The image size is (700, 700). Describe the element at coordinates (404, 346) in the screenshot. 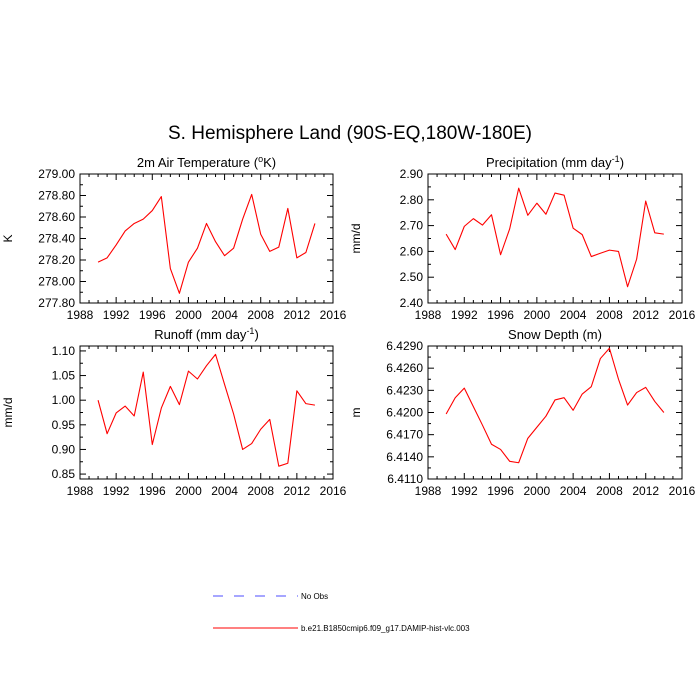

I see `y-tick-label: 6.4290` at that location.